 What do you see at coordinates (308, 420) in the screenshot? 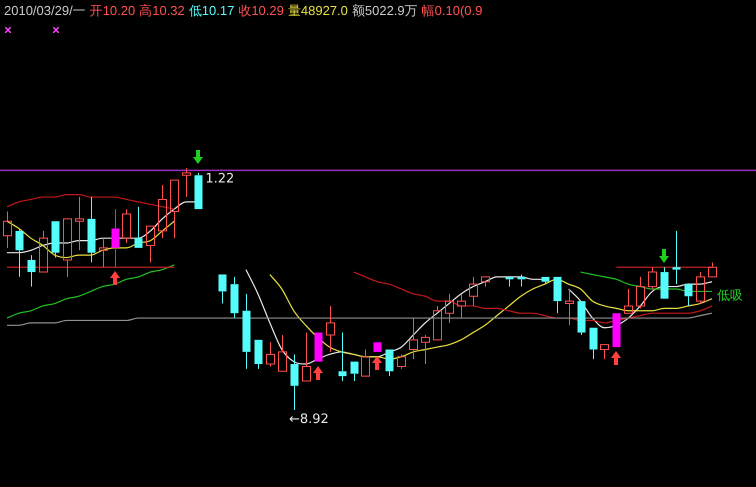
I see `text: ←8.92` at bounding box center [308, 420].